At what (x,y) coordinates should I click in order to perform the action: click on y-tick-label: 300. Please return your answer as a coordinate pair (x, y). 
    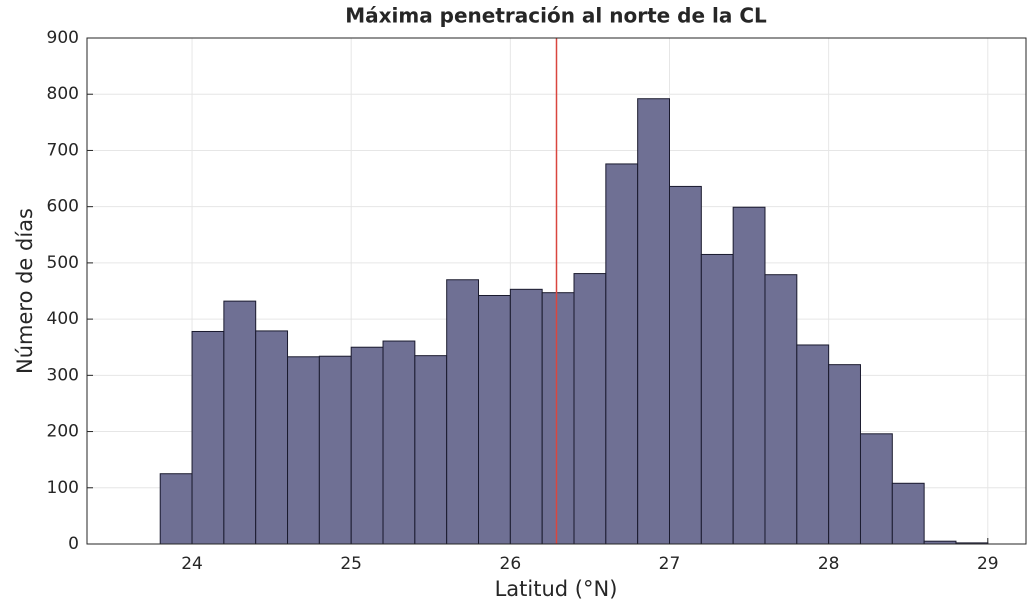
    Looking at the image, I should click on (63, 375).